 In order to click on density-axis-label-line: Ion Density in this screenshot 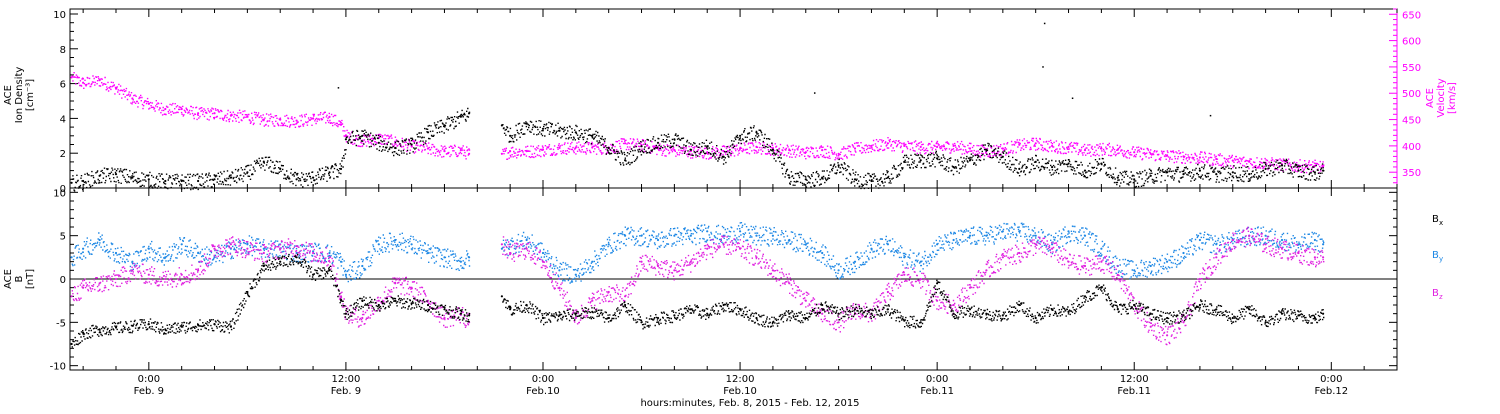, I will do `click(19, 95)`.